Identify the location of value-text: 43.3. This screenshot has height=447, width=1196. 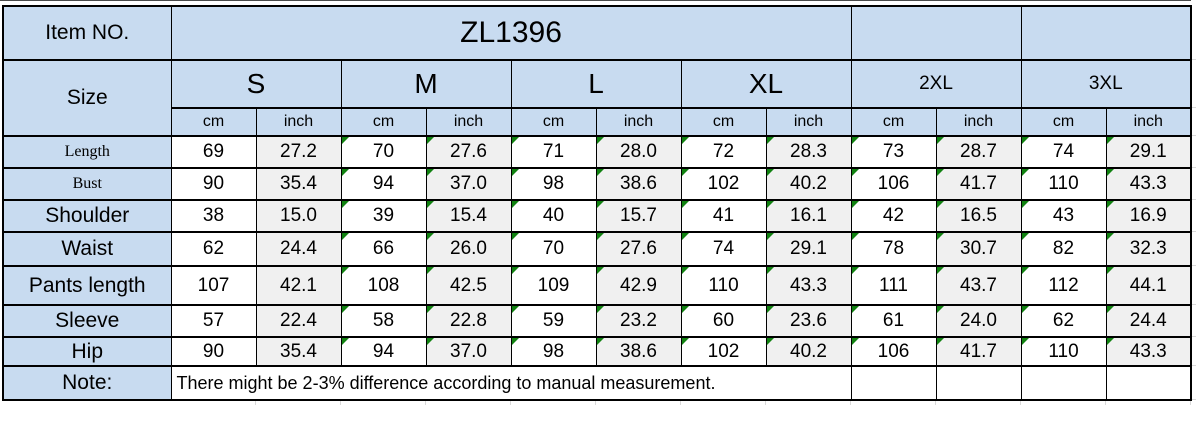
(808, 285).